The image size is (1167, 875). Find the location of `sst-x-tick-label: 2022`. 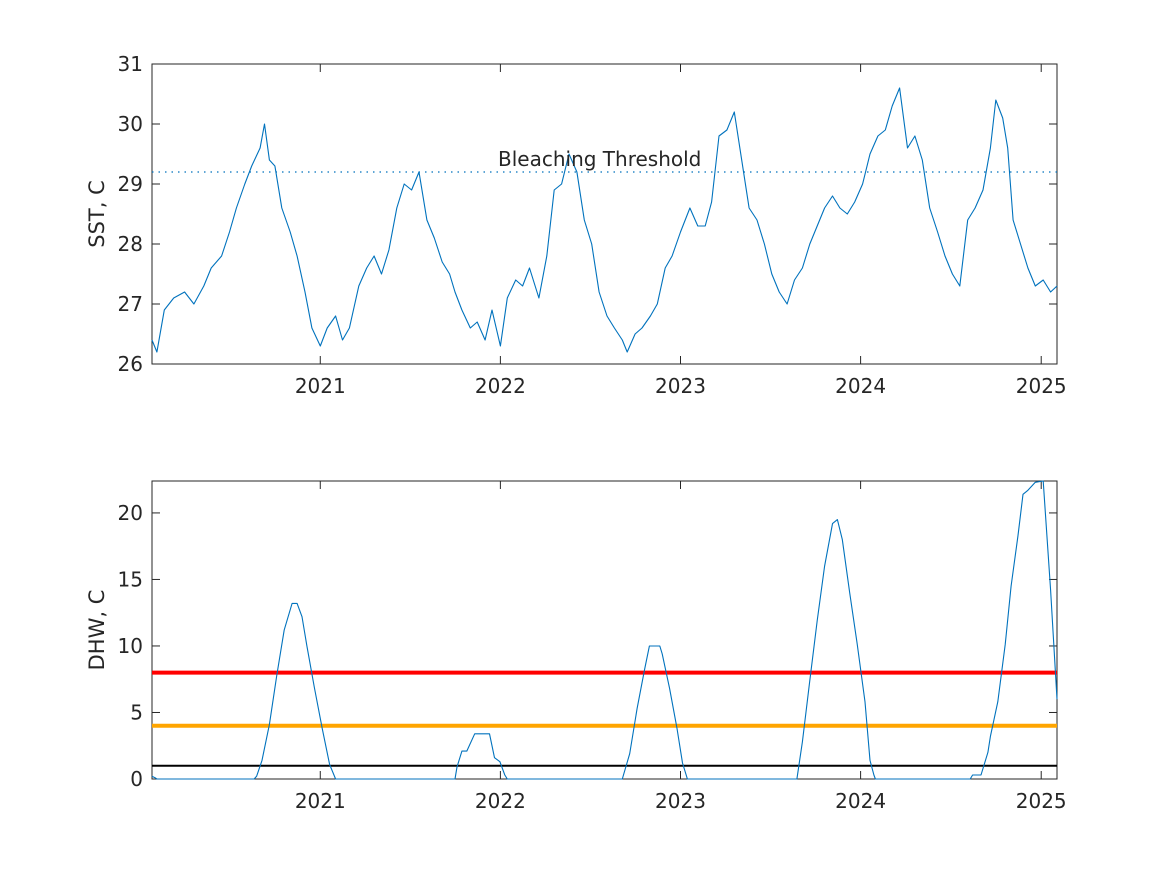

sst-x-tick-label: 2022 is located at coordinates (500, 386).